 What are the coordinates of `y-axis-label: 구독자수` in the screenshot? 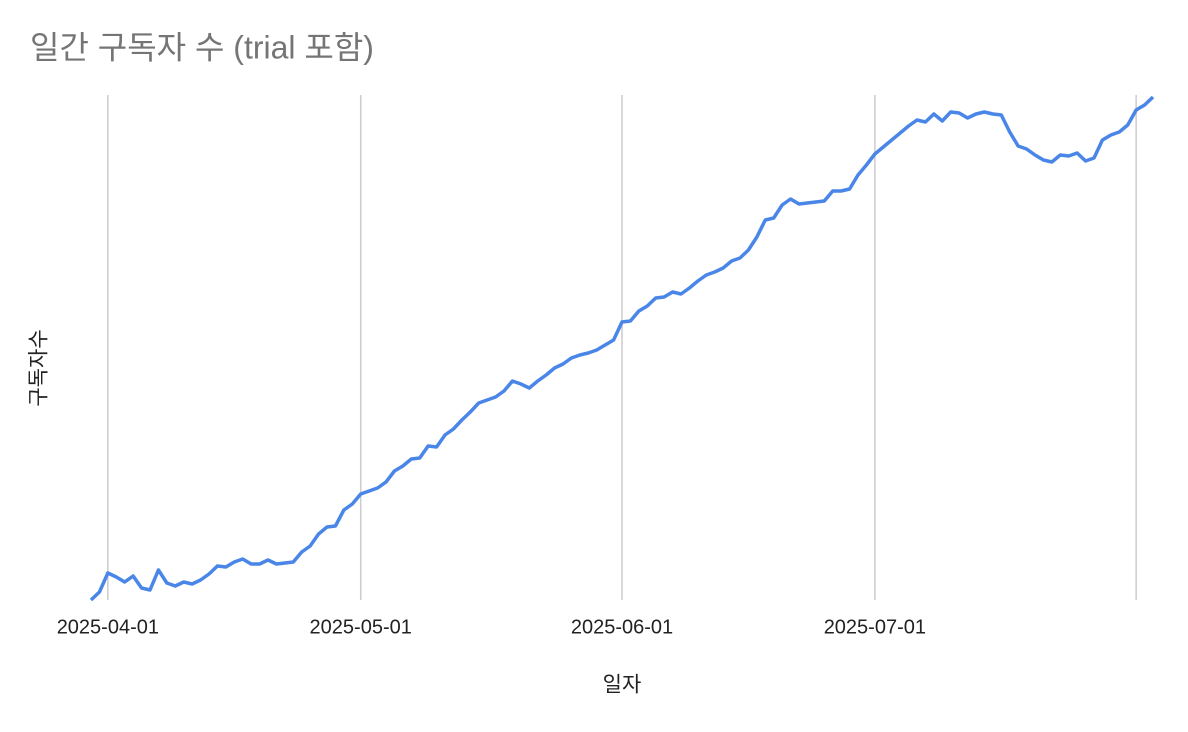 It's located at (39, 367).